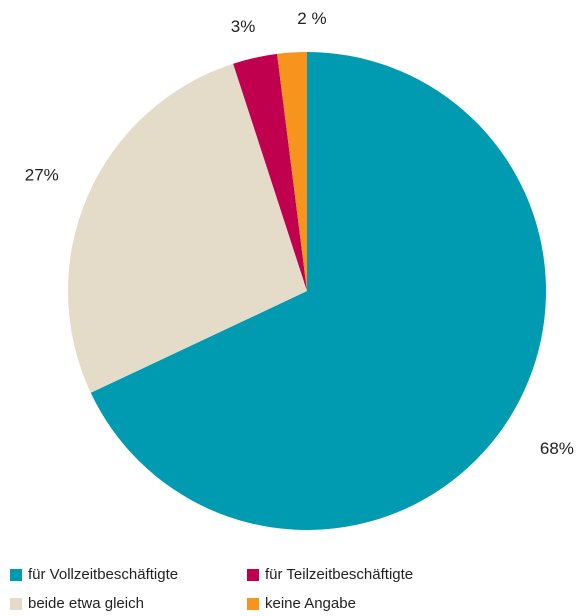  What do you see at coordinates (42, 175) in the screenshot?
I see `value-label: 27%` at bounding box center [42, 175].